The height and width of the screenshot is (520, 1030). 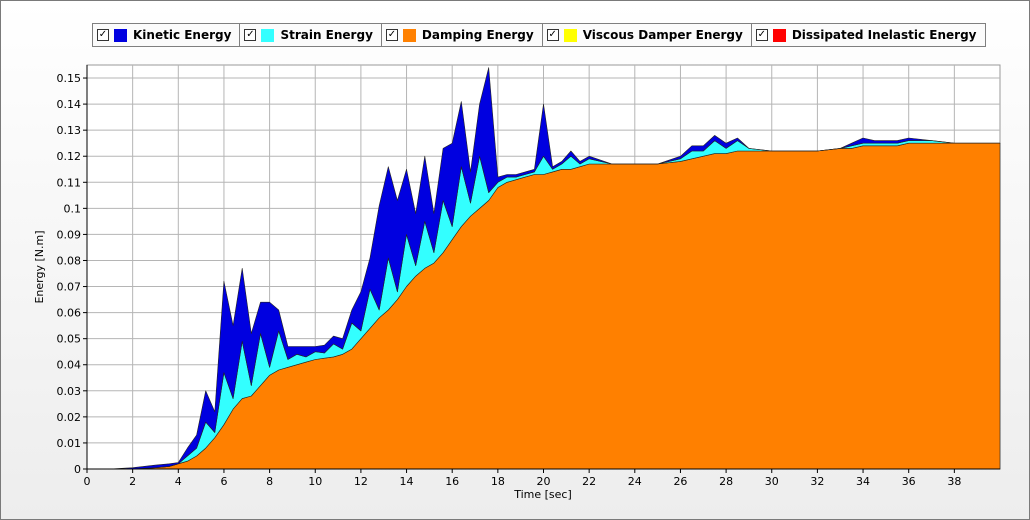 What do you see at coordinates (69, 417) in the screenshot?
I see `y-tick-label: 0.02` at bounding box center [69, 417].